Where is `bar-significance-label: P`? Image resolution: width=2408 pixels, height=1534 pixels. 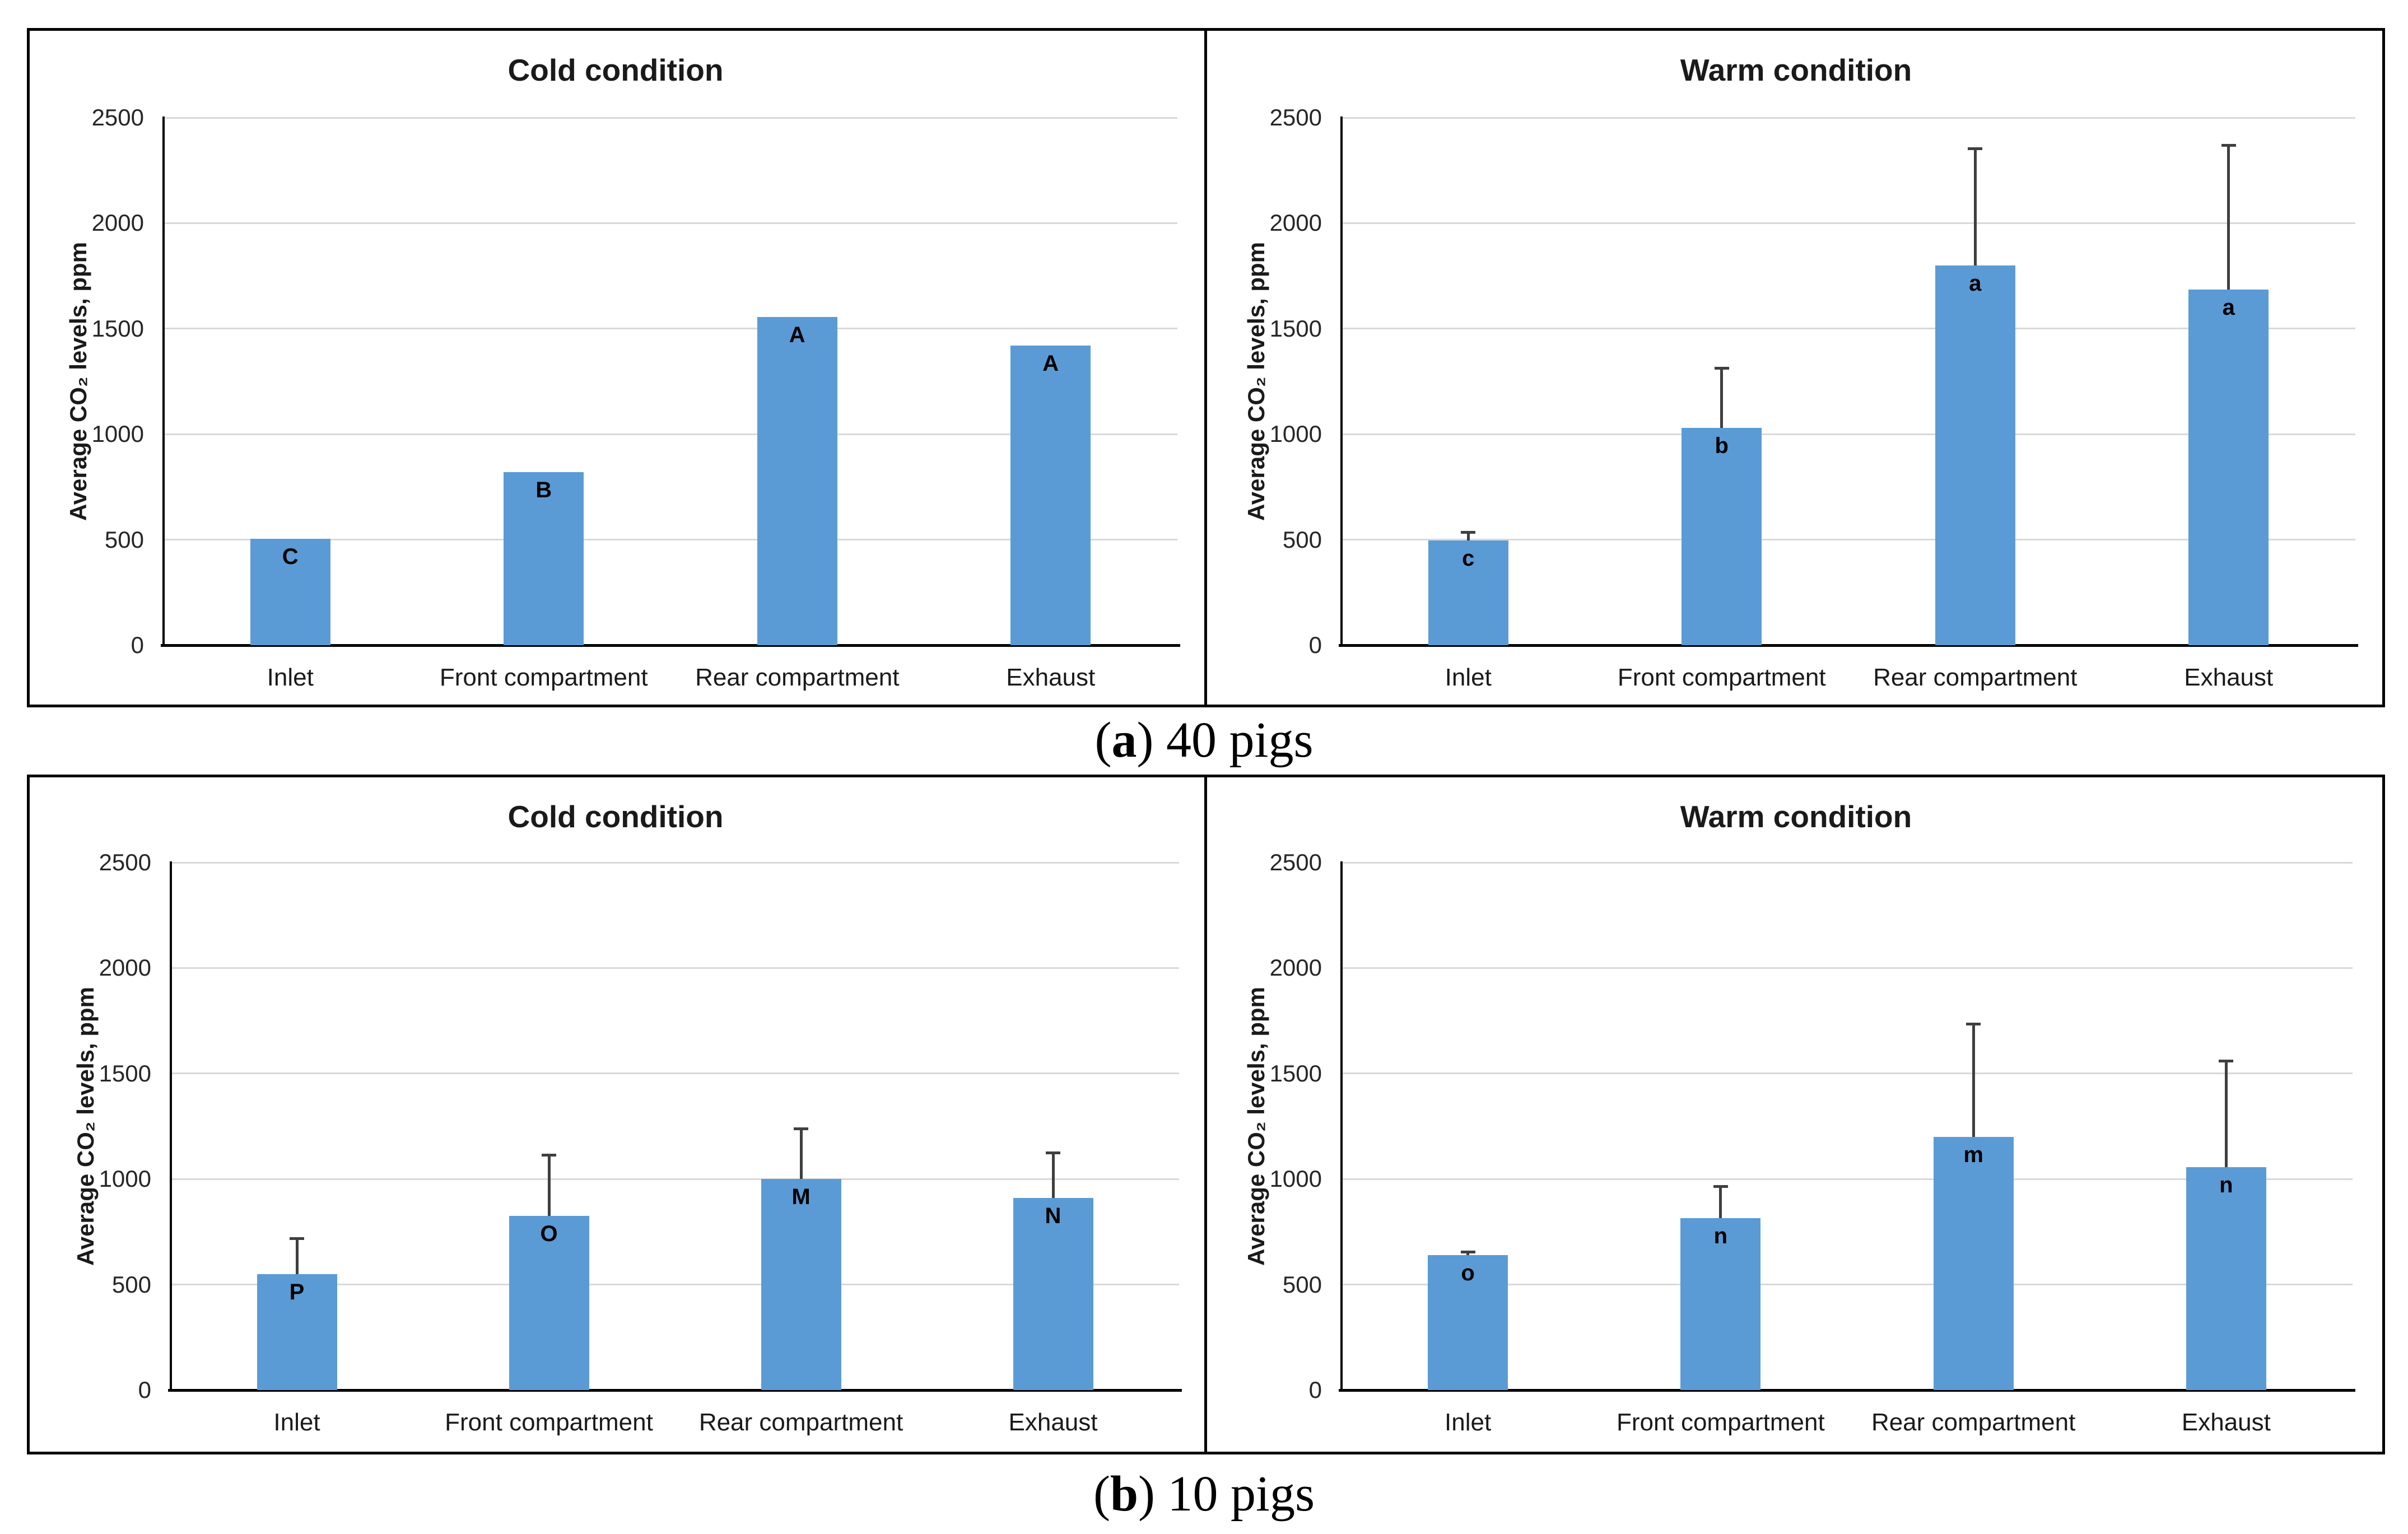 bar-significance-label: P is located at coordinates (297, 1291).